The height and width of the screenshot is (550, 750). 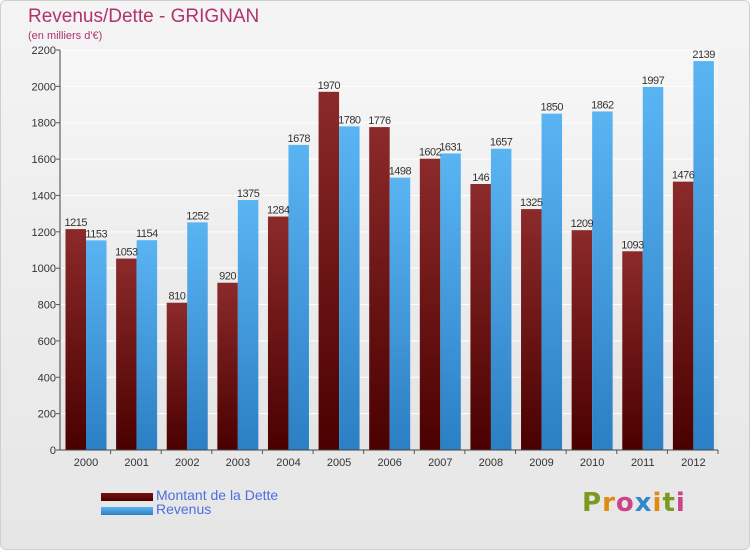 I want to click on data-label-debt: 810, so click(x=177, y=297).